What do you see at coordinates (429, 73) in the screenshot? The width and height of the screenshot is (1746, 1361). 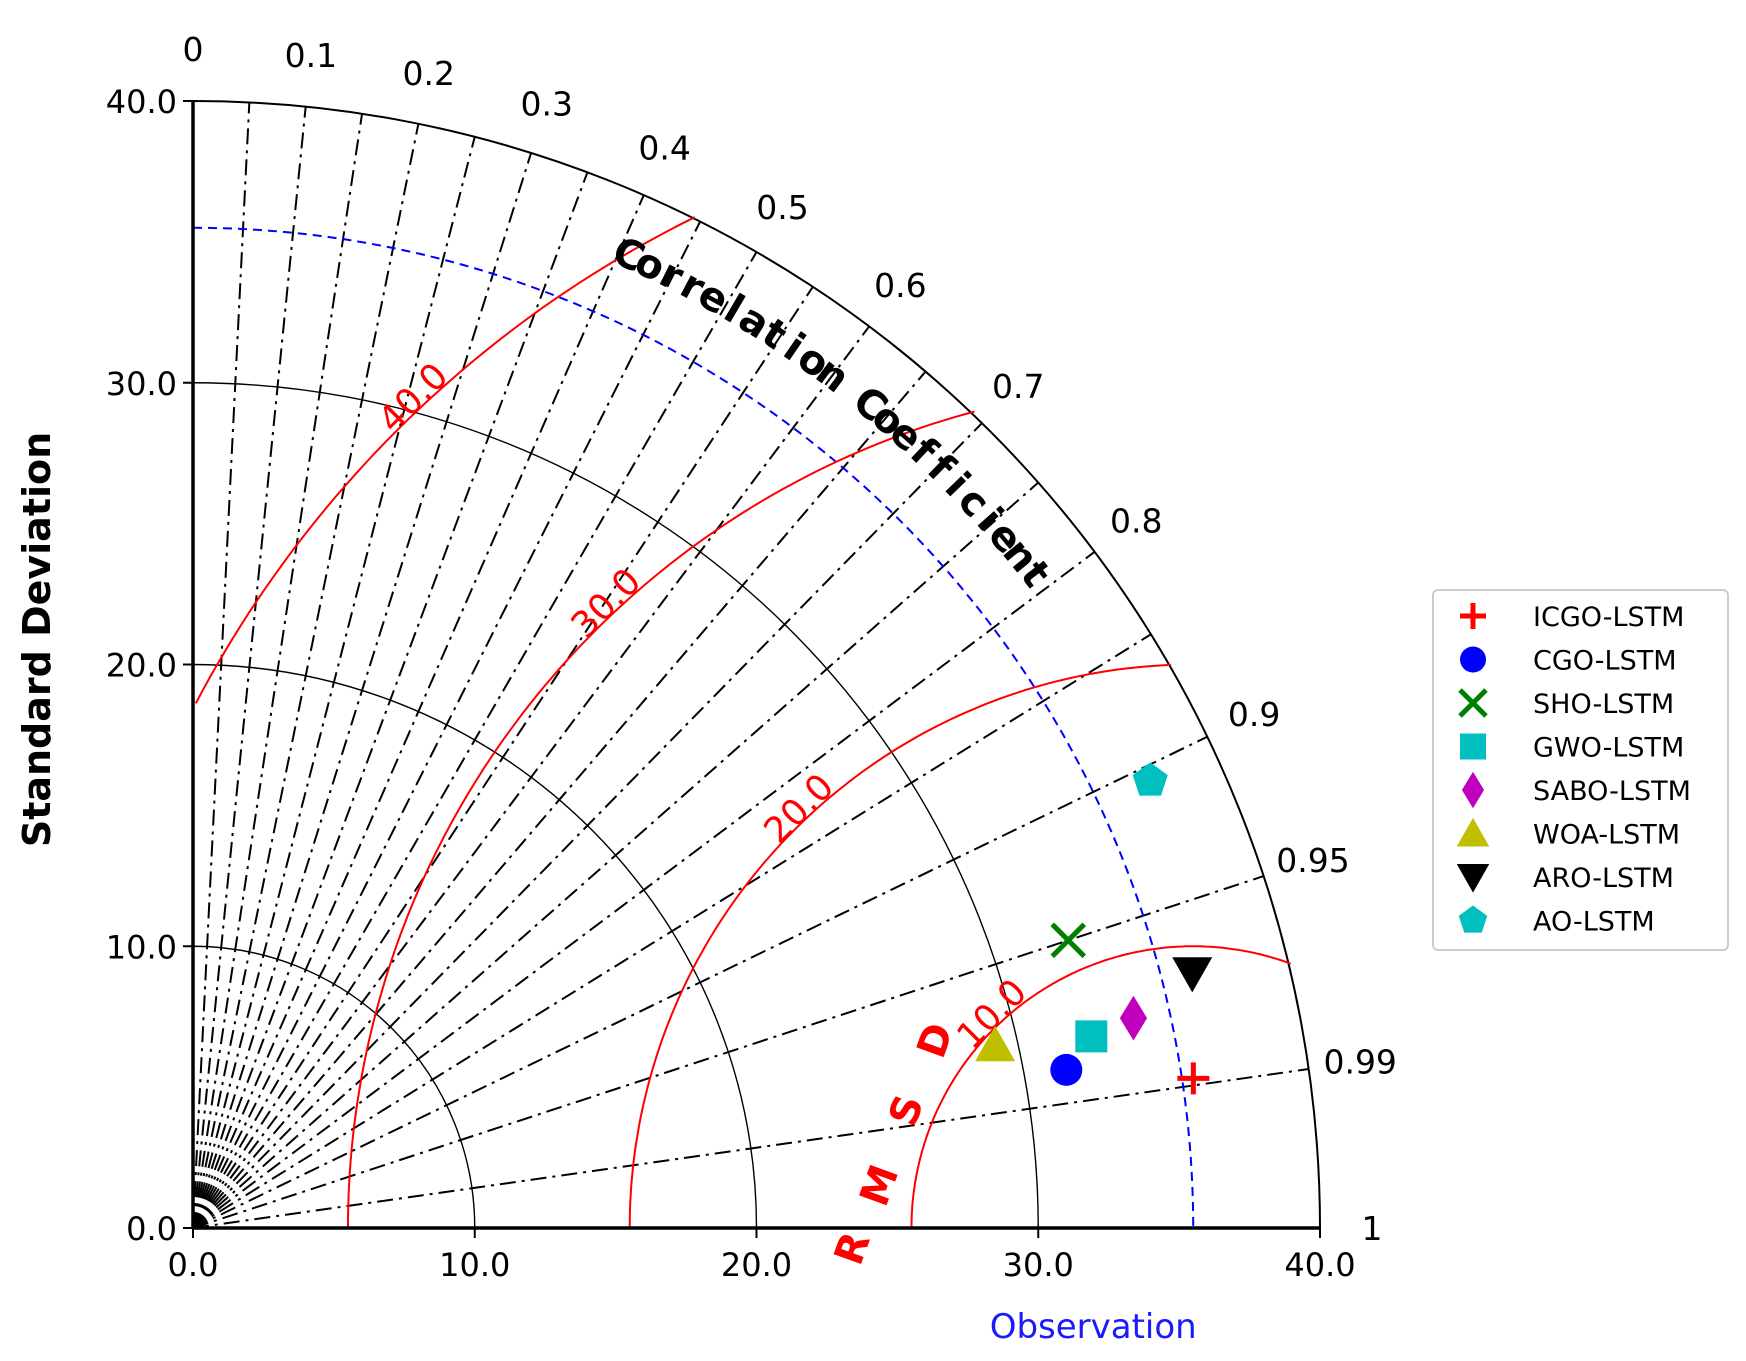 I see `correlation-tick-label: 0.2` at bounding box center [429, 73].